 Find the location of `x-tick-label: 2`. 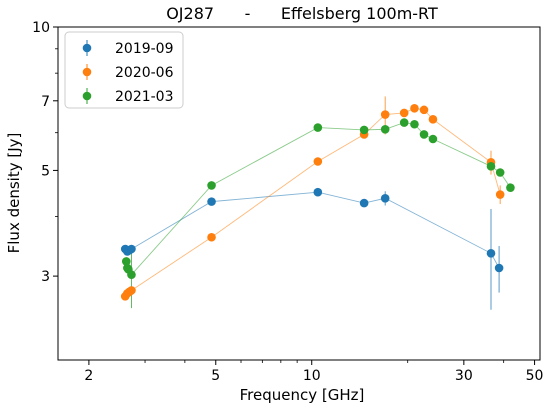

x-tick-label: 2 is located at coordinates (88, 376).